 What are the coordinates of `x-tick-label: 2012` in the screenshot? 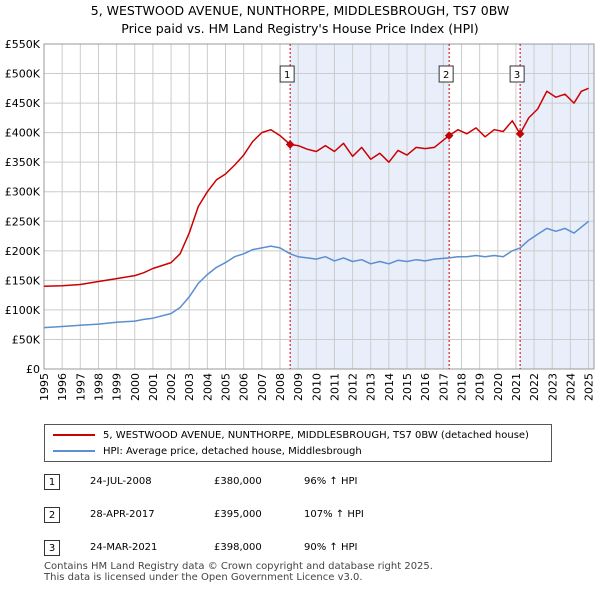 It's located at (353, 387).